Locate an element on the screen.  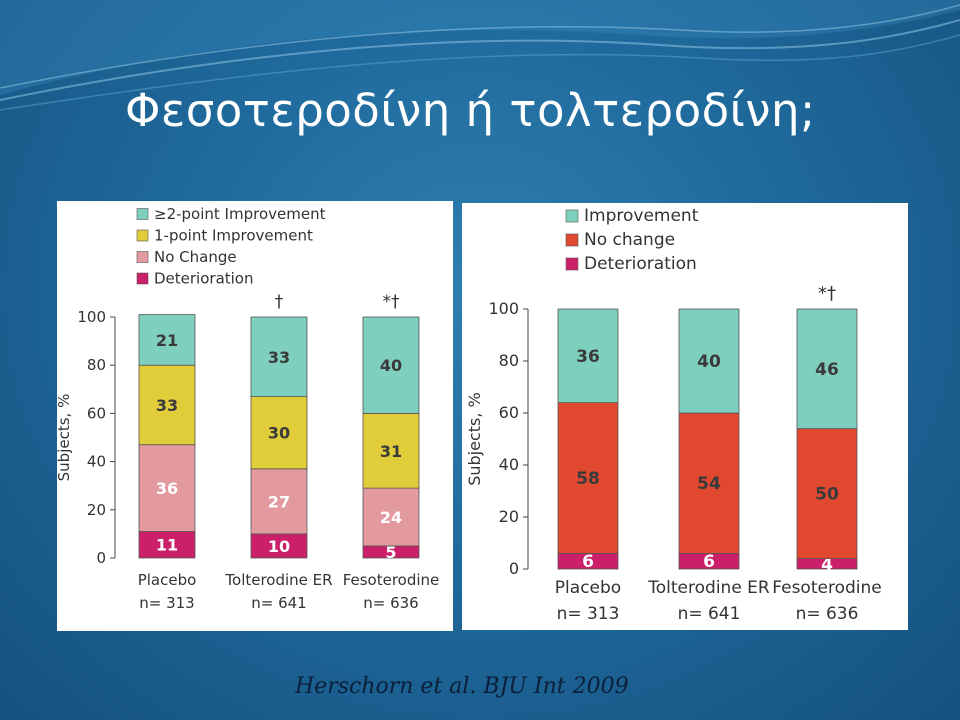
data-label: 10 is located at coordinates (279, 546).